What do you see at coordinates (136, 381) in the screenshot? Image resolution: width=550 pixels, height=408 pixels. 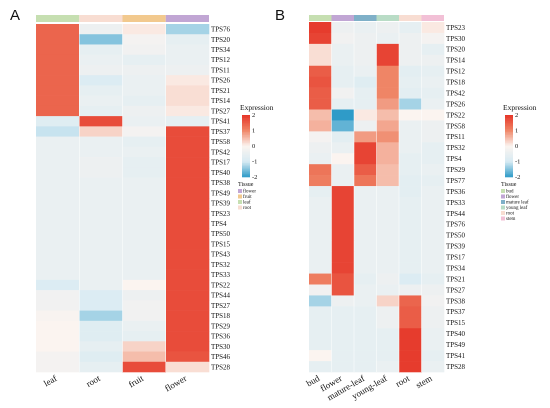 I see `column-label: fruit` at bounding box center [136, 381].